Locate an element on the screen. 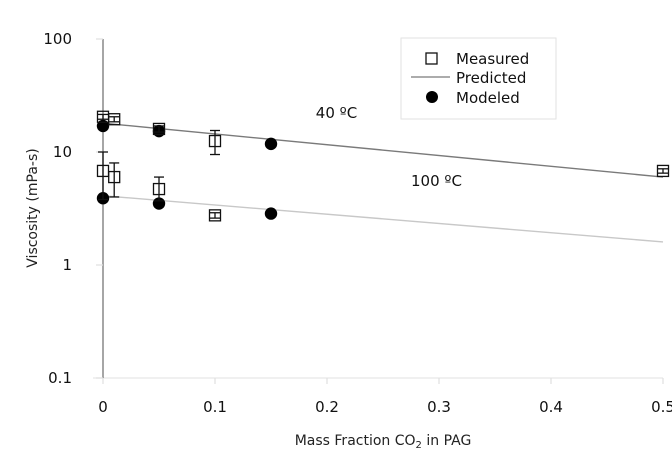 Image resolution: width=672 pixels, height=454 pixels. x-axis-title-main: Mass Fraction CO is located at coordinates (355, 441).